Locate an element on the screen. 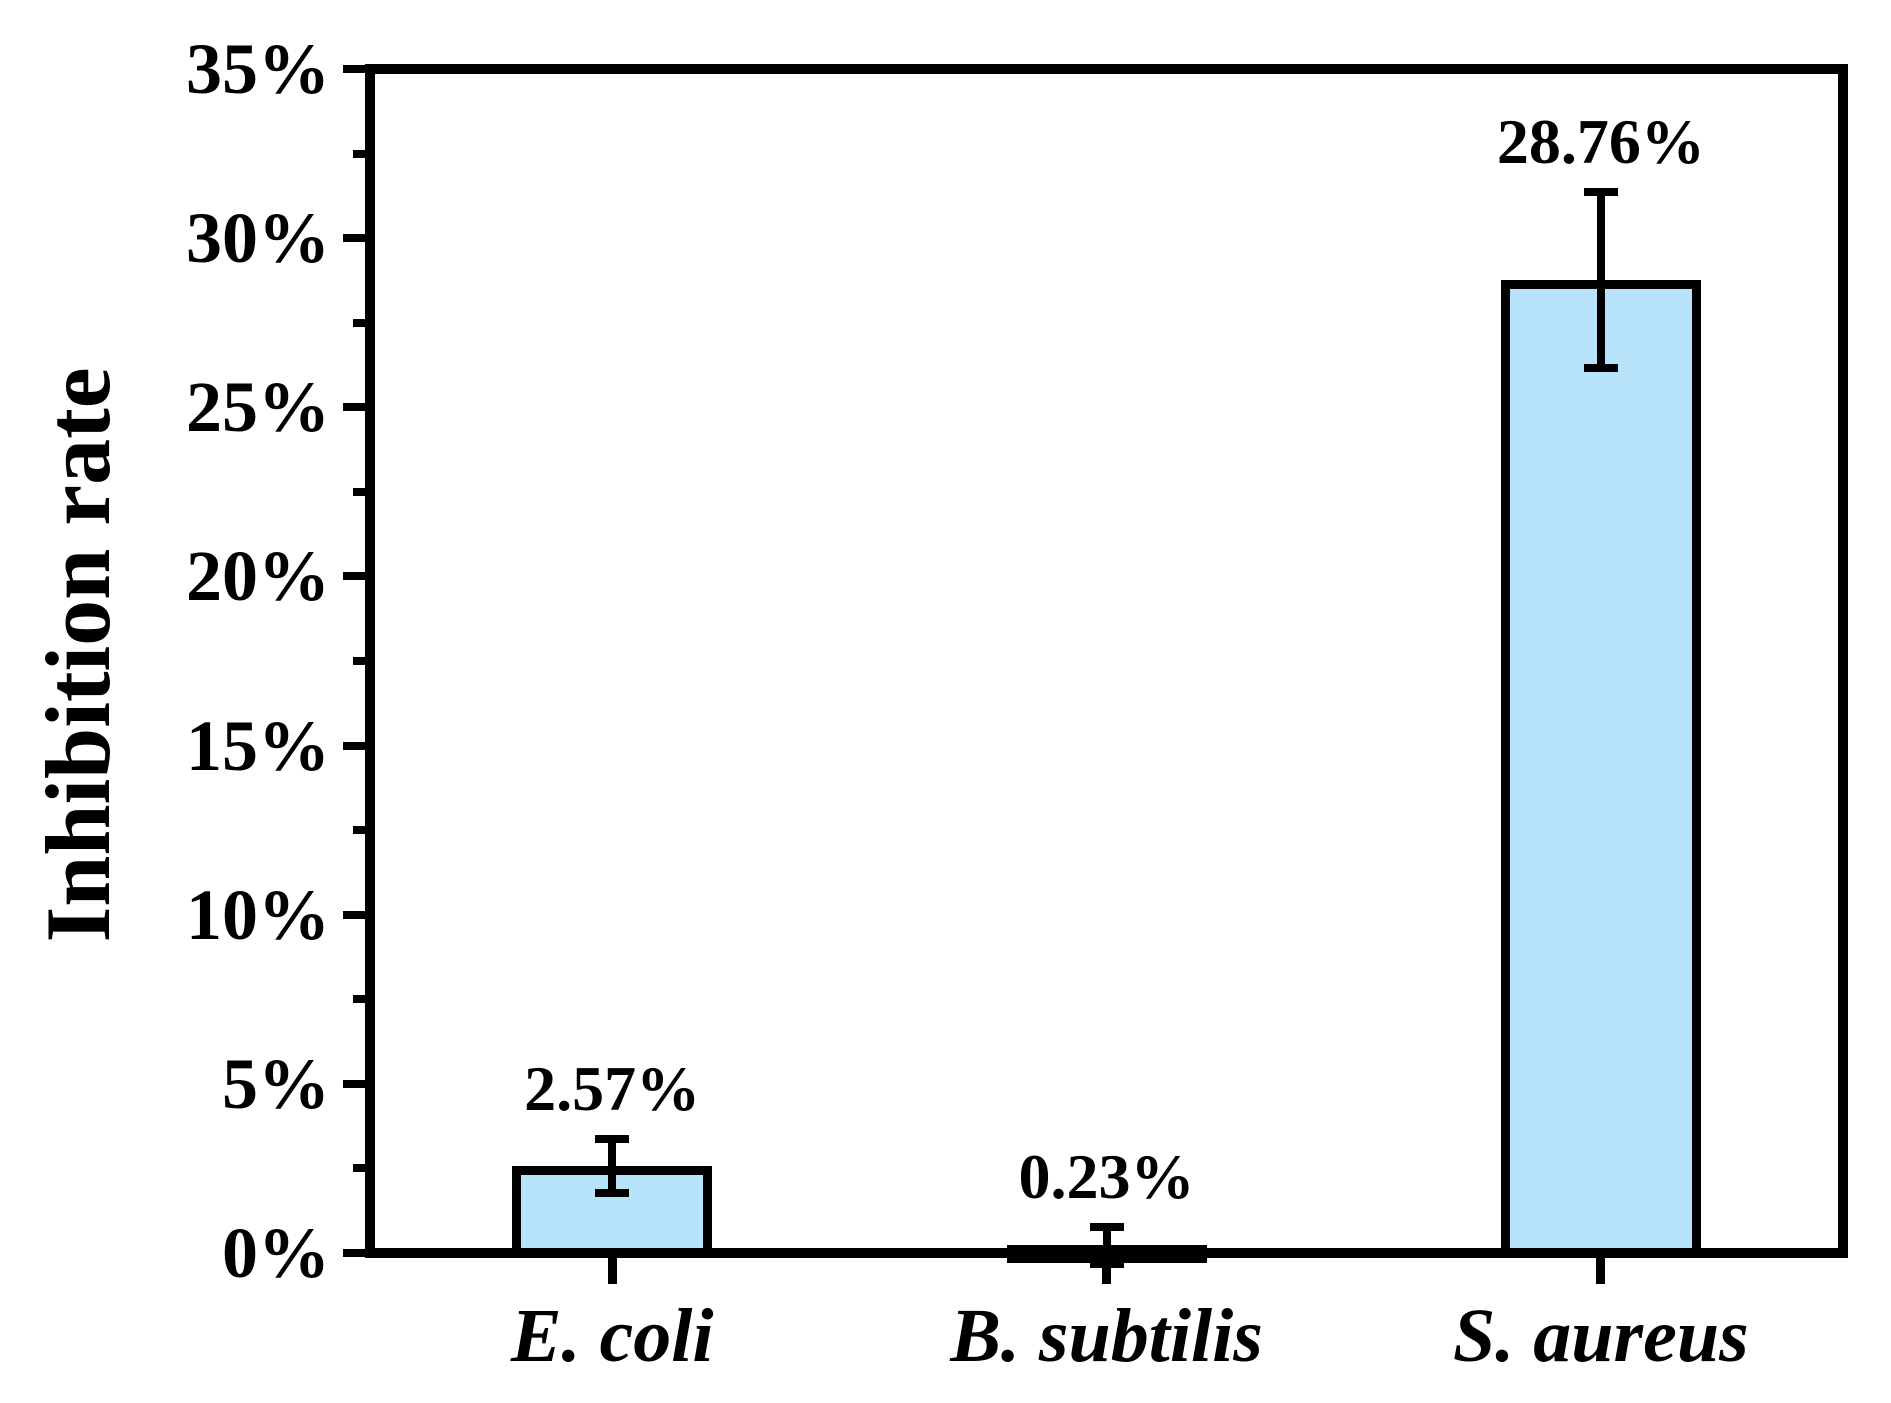 The width and height of the screenshot is (1891, 1403). y-axis-title: Inhibition rate is located at coordinates (78, 655).